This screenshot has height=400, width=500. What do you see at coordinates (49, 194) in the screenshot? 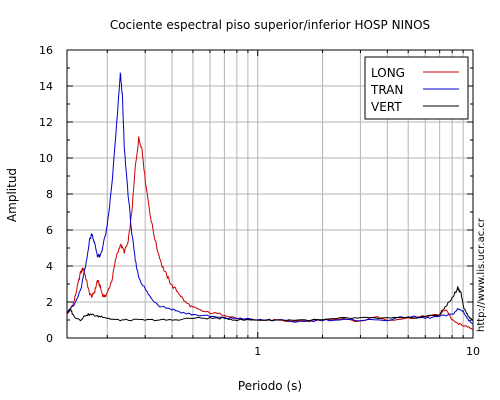
I see `y-tick-label: 8` at bounding box center [49, 194].